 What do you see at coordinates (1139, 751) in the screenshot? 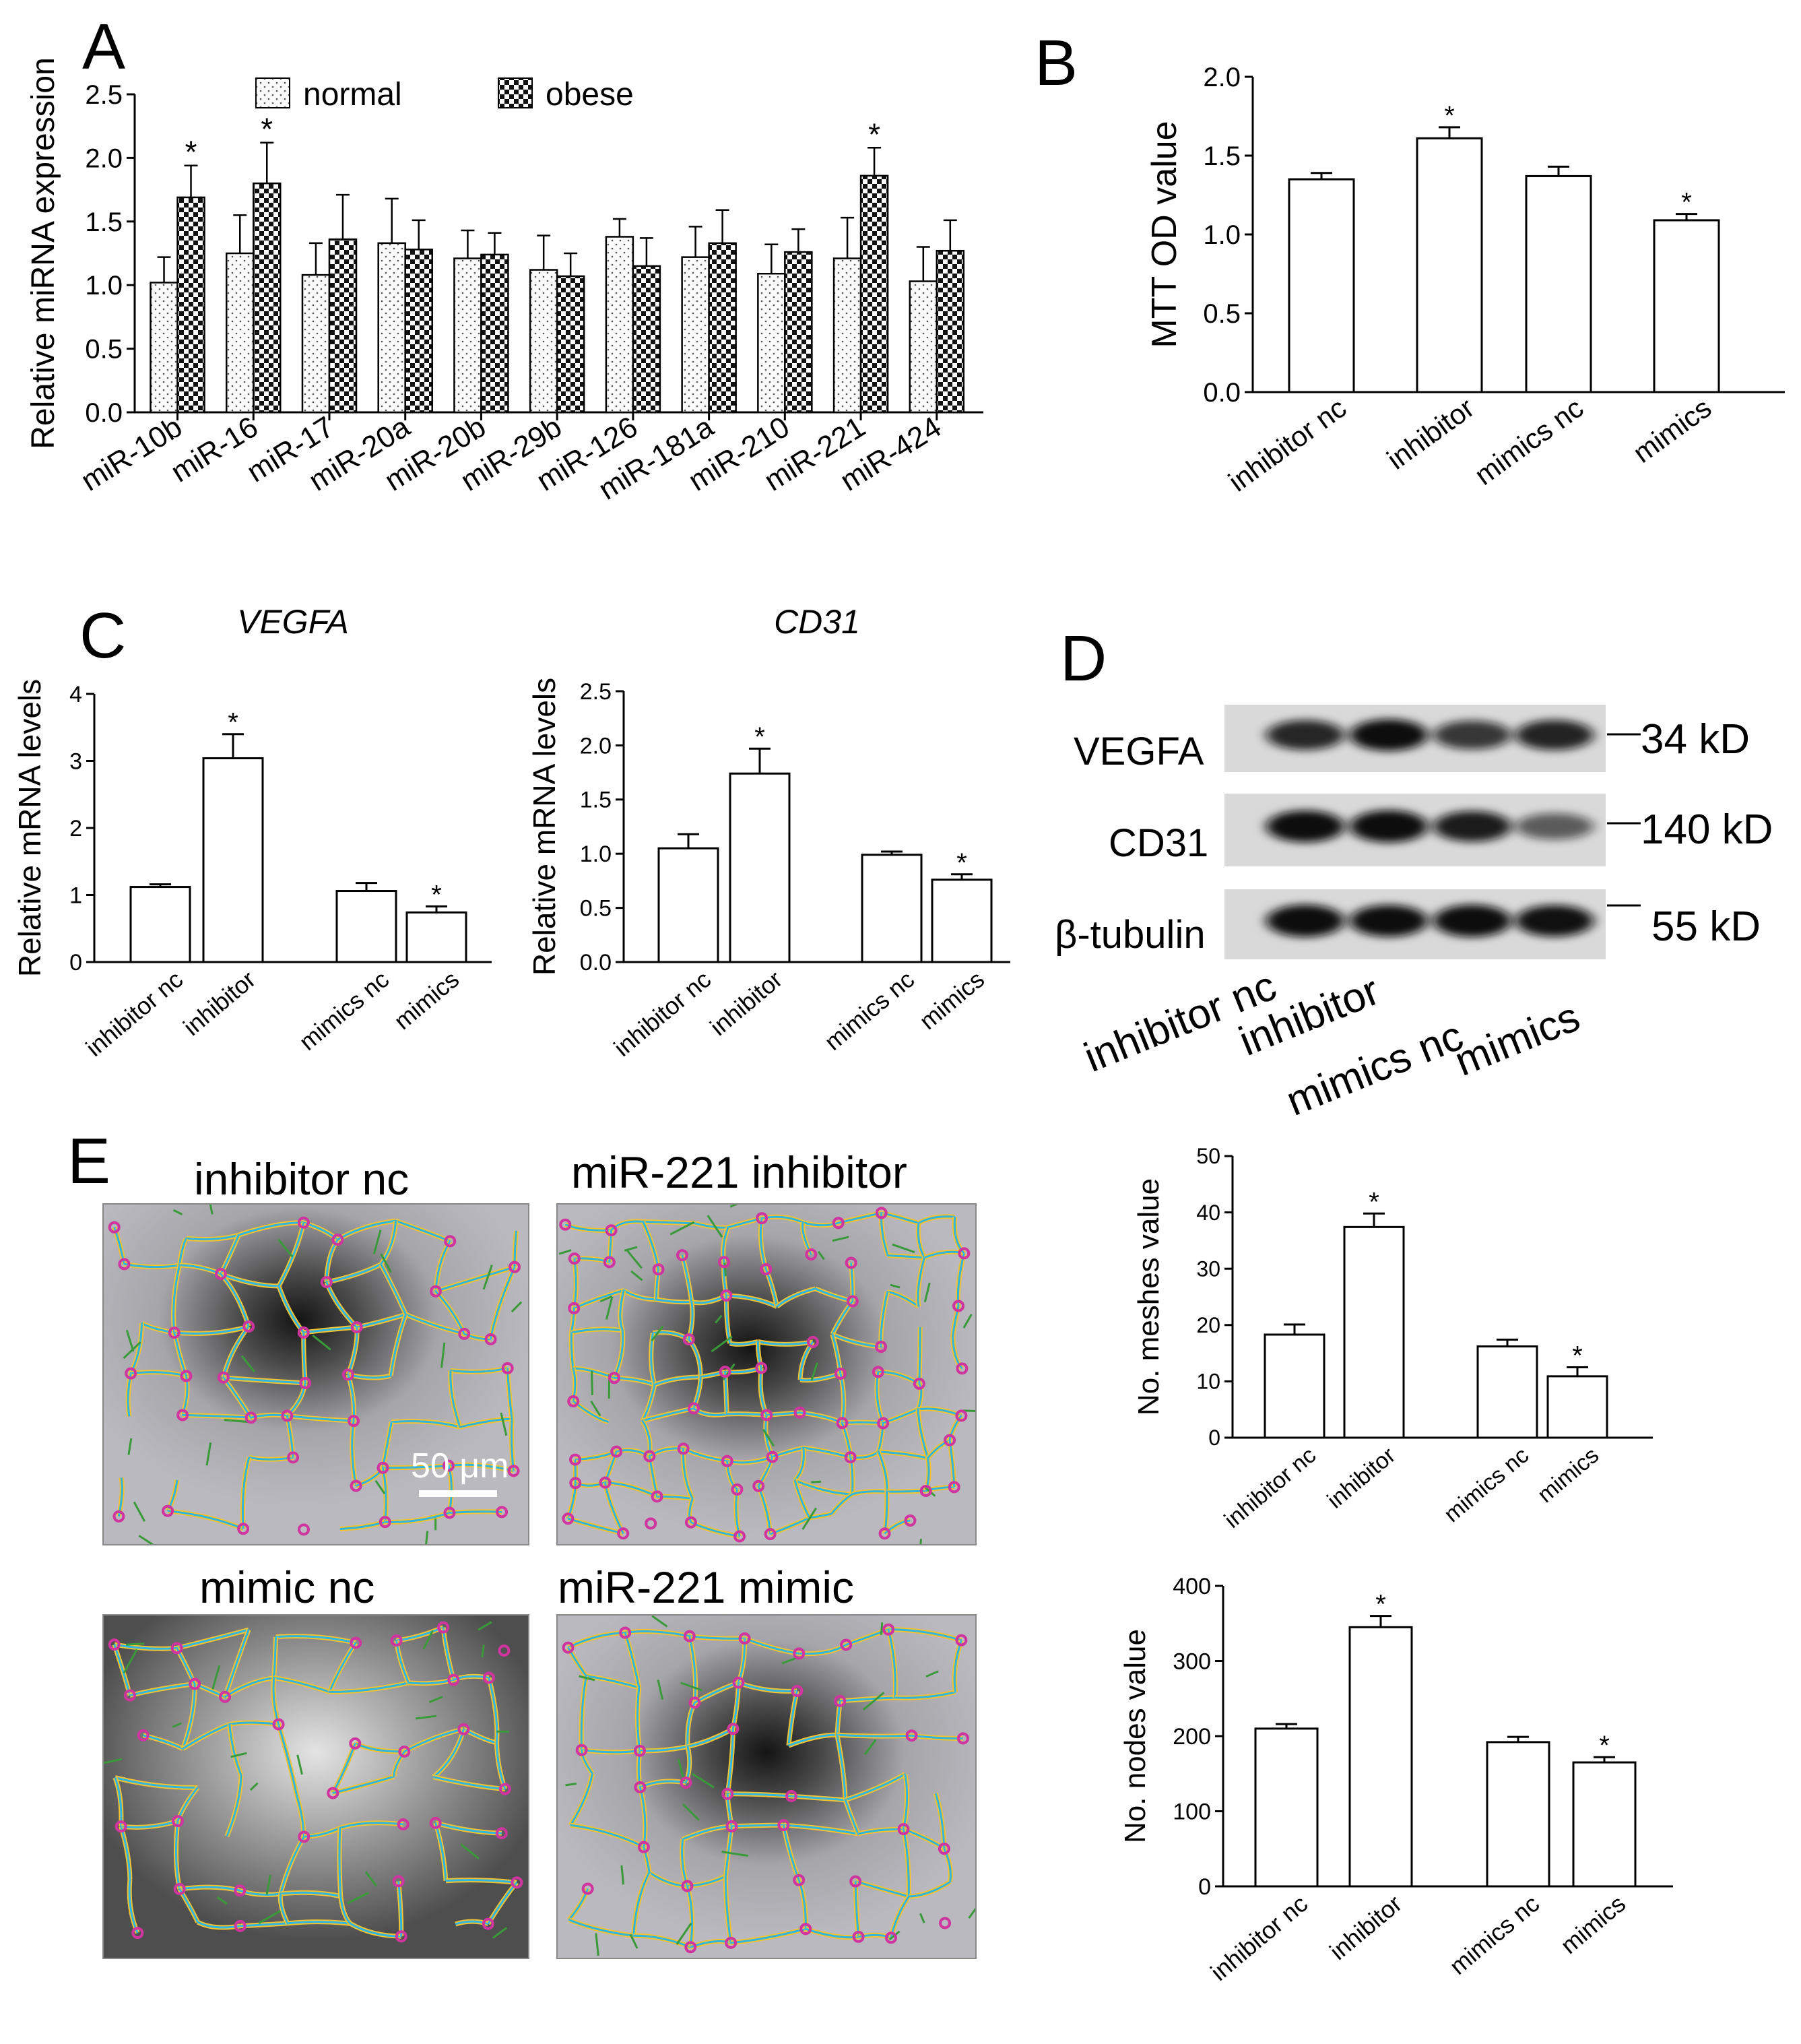
I see `blot-label-vegfa: VEGFA` at bounding box center [1139, 751].